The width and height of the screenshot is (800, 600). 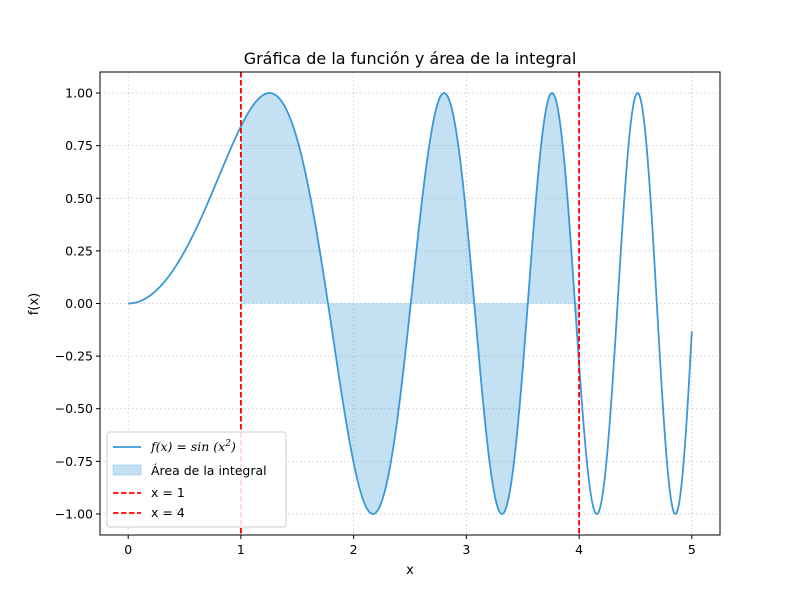 I want to click on legend-vline1-label: x = 1, so click(x=168, y=492).